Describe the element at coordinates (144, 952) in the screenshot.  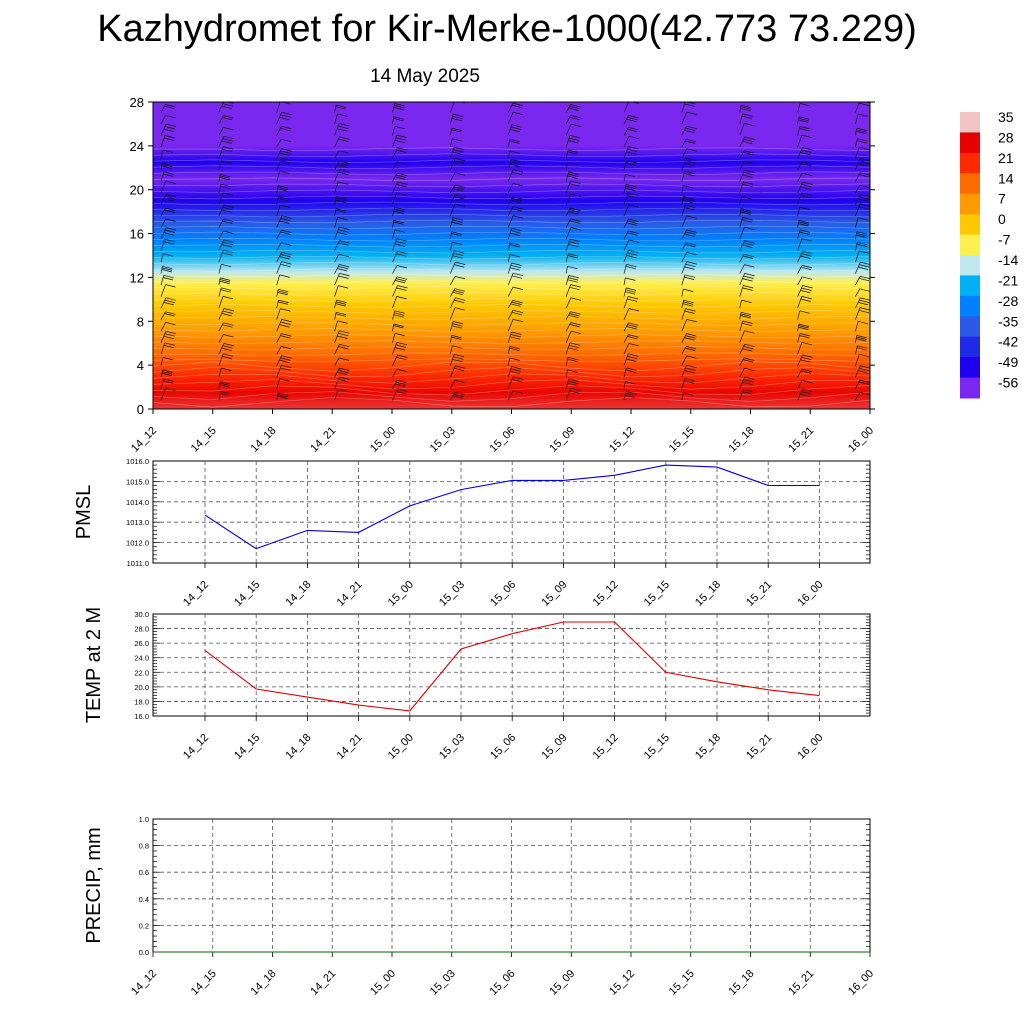
I see `y-tick-label: 0.0` at that location.